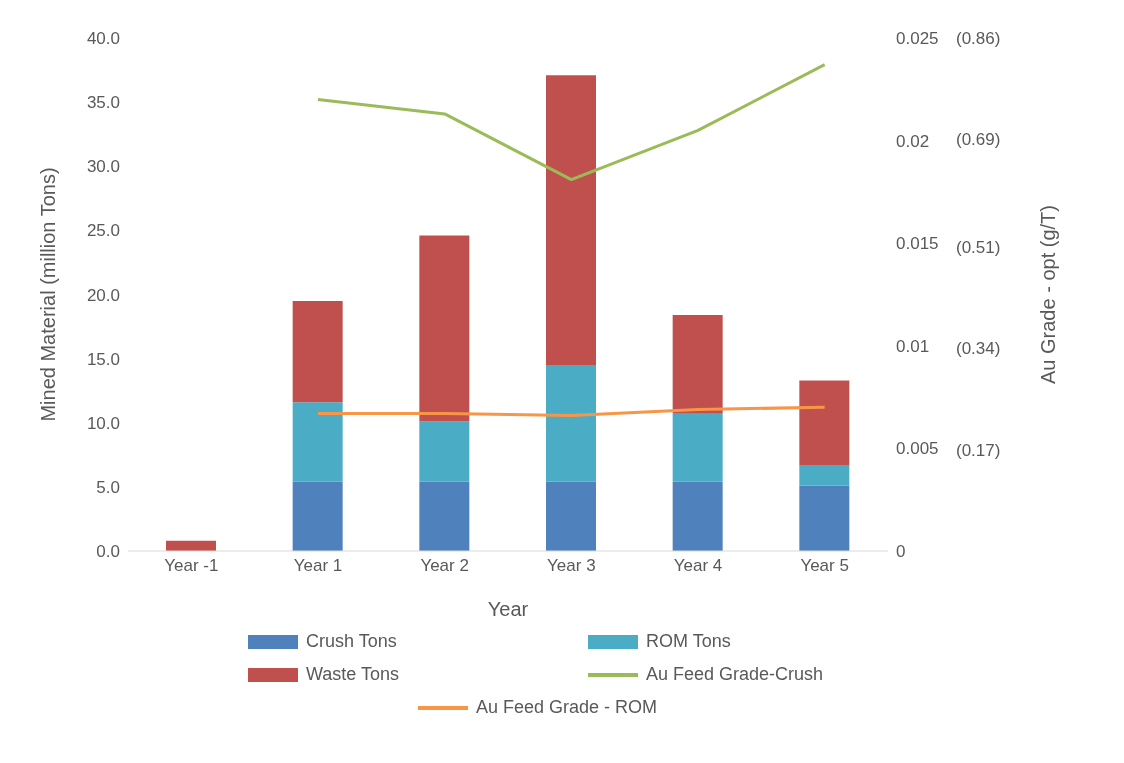 This screenshot has height=763, width=1124. Describe the element at coordinates (48, 294) in the screenshot. I see `y-axis-title: Mined Material (million Tons)` at that location.